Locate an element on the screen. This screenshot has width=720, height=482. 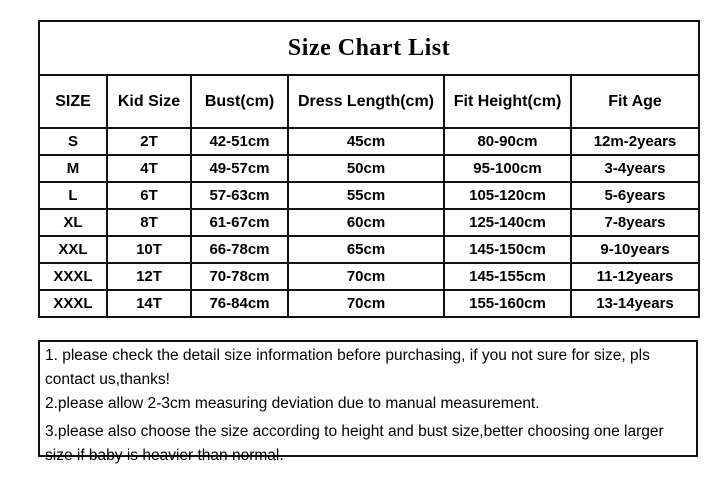
table-row-s: S 2T 42-51cm 45cm 80-90cm 12m-2years is located at coordinates (369, 141).